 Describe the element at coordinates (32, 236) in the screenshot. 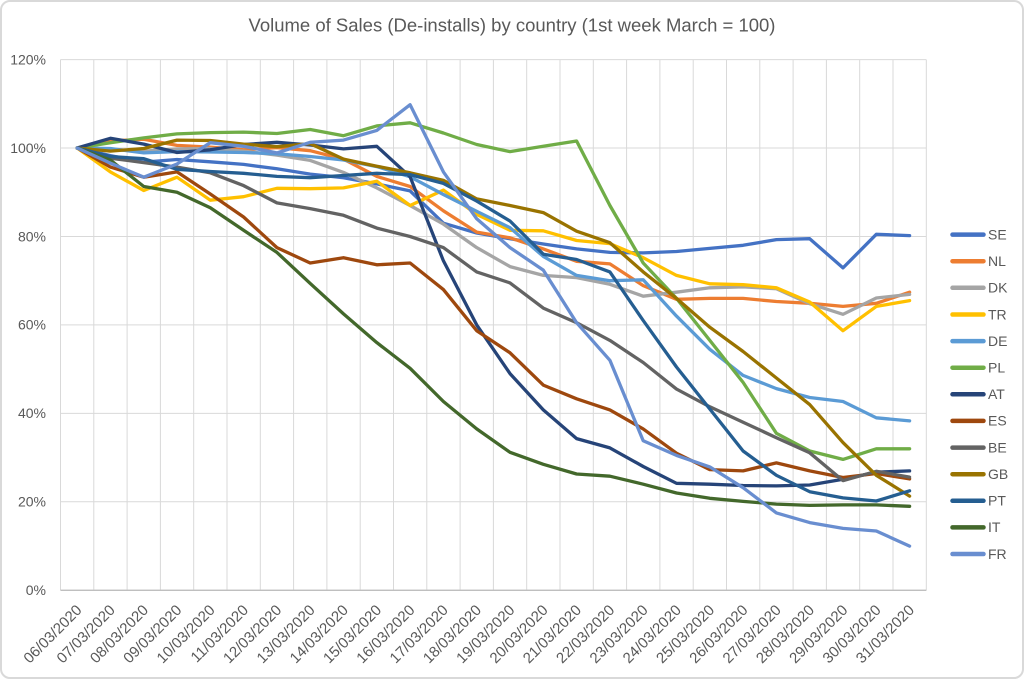

I see `svg-text: 80%` at that location.